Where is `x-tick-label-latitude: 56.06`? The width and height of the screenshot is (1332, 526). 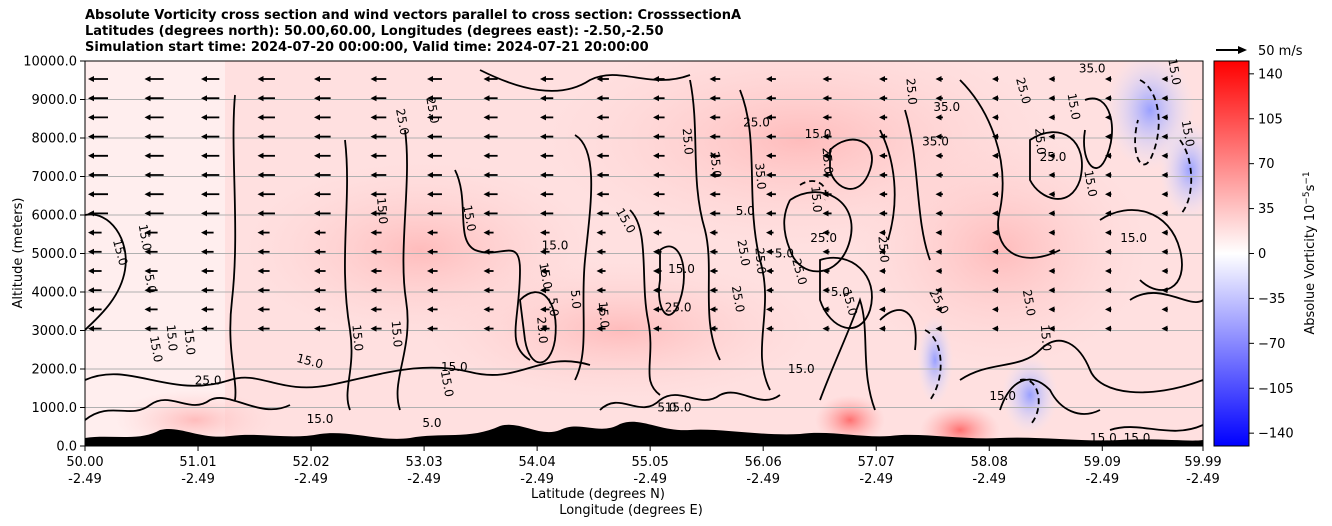 x-tick-label-latitude: 56.06 is located at coordinates (763, 462).